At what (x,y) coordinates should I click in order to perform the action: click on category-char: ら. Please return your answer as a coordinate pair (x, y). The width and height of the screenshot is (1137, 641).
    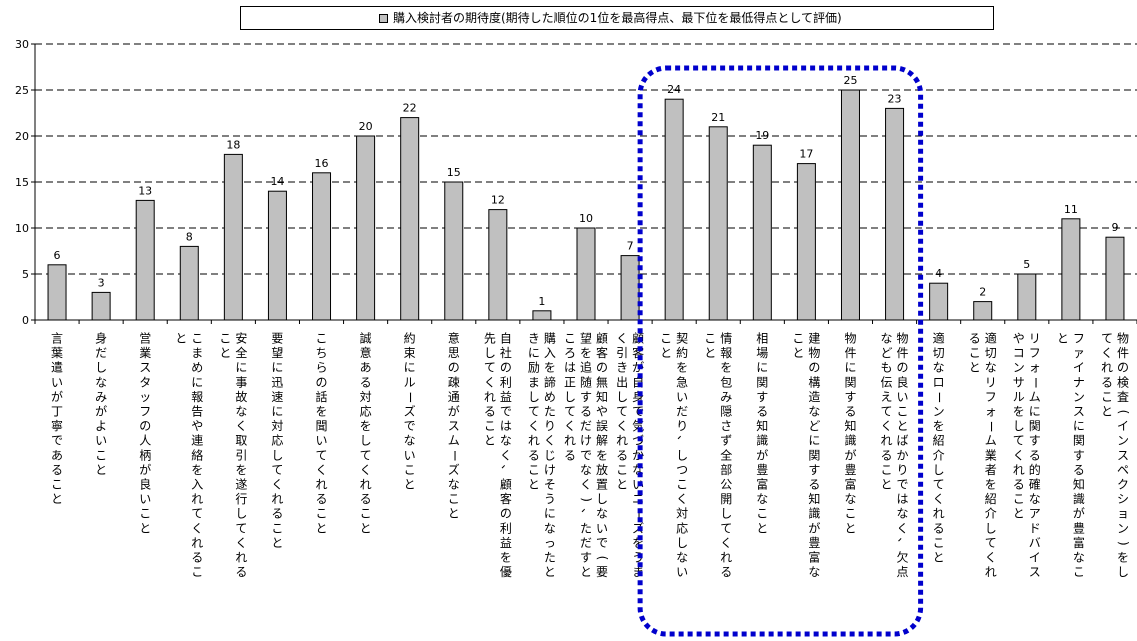
    Looking at the image, I should click on (322, 368).